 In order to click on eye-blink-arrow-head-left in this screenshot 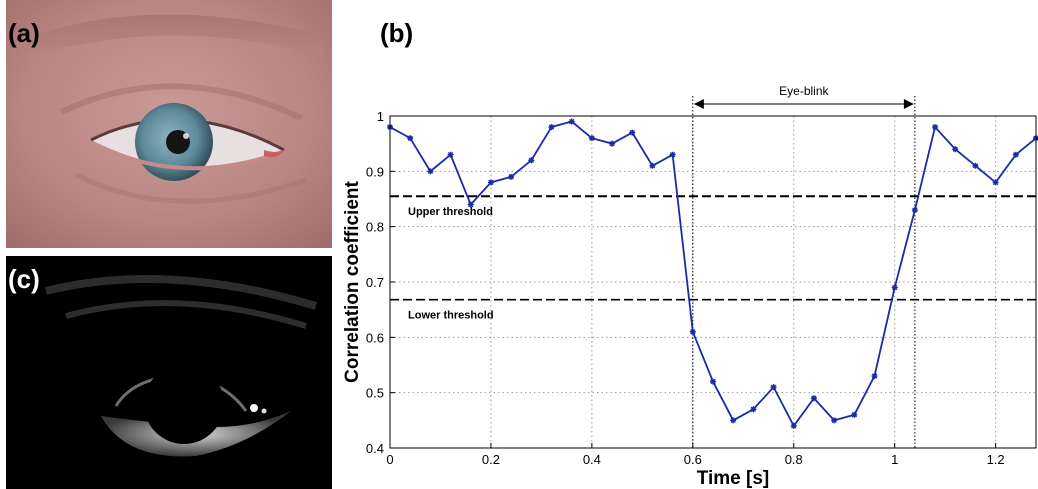, I will do `click(698, 104)`.